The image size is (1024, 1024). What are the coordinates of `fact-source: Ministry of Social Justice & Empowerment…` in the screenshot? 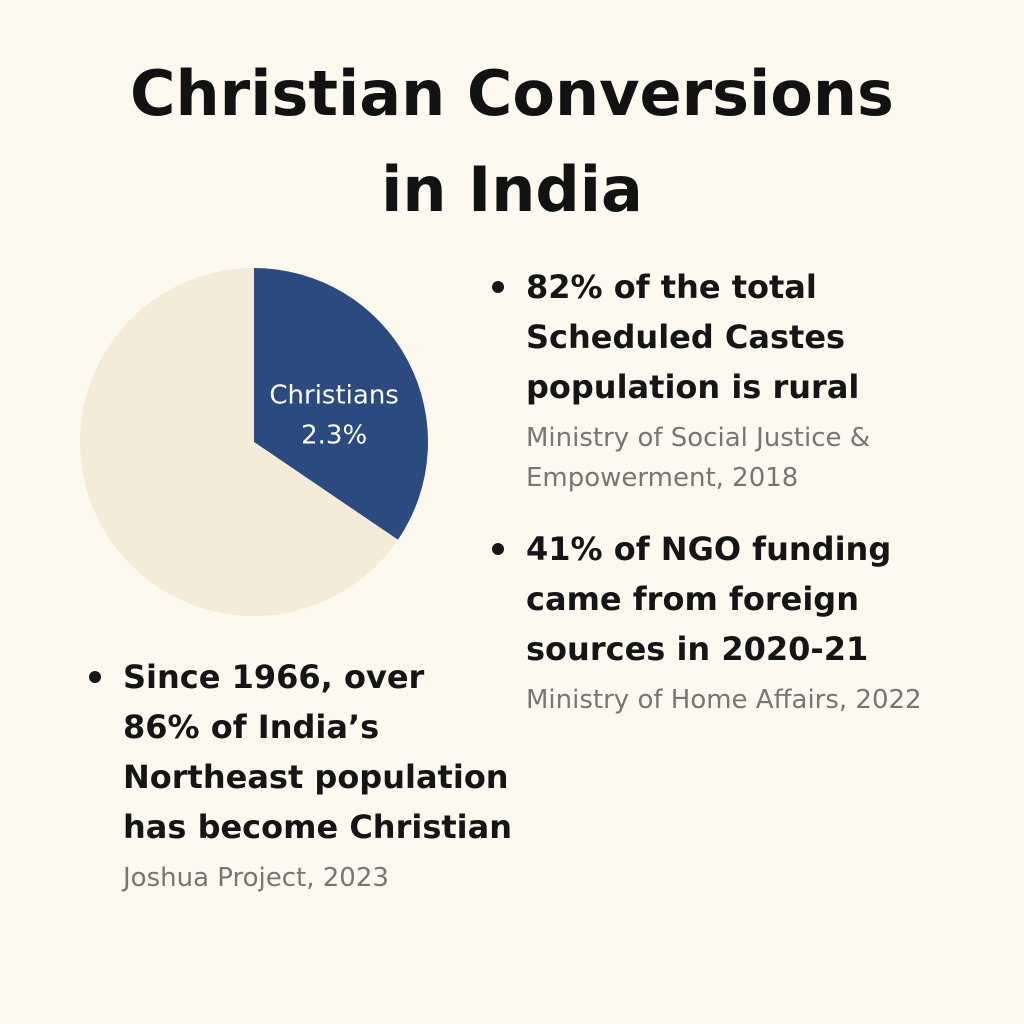 It's located at (761, 458).